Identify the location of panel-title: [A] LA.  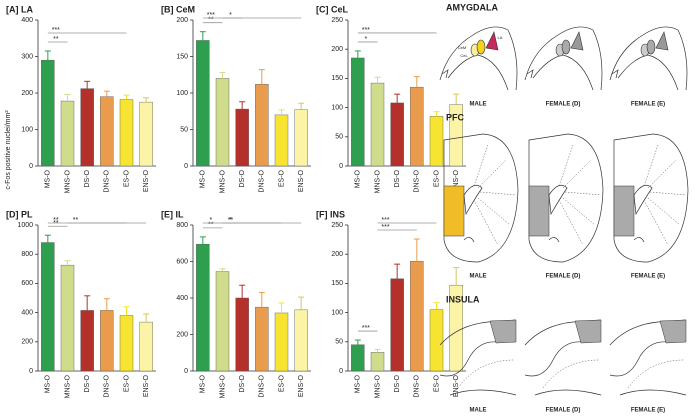
(19, 9).